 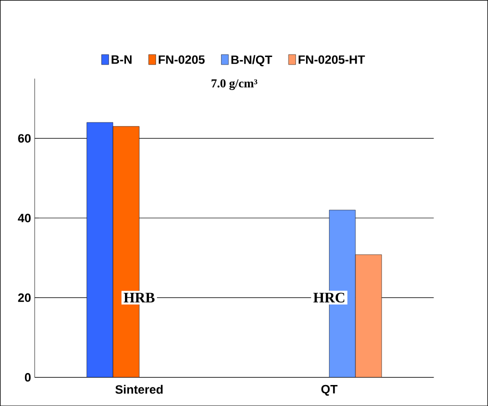 What do you see at coordinates (251, 60) in the screenshot?
I see `legend-label: B-N/QT` at bounding box center [251, 60].